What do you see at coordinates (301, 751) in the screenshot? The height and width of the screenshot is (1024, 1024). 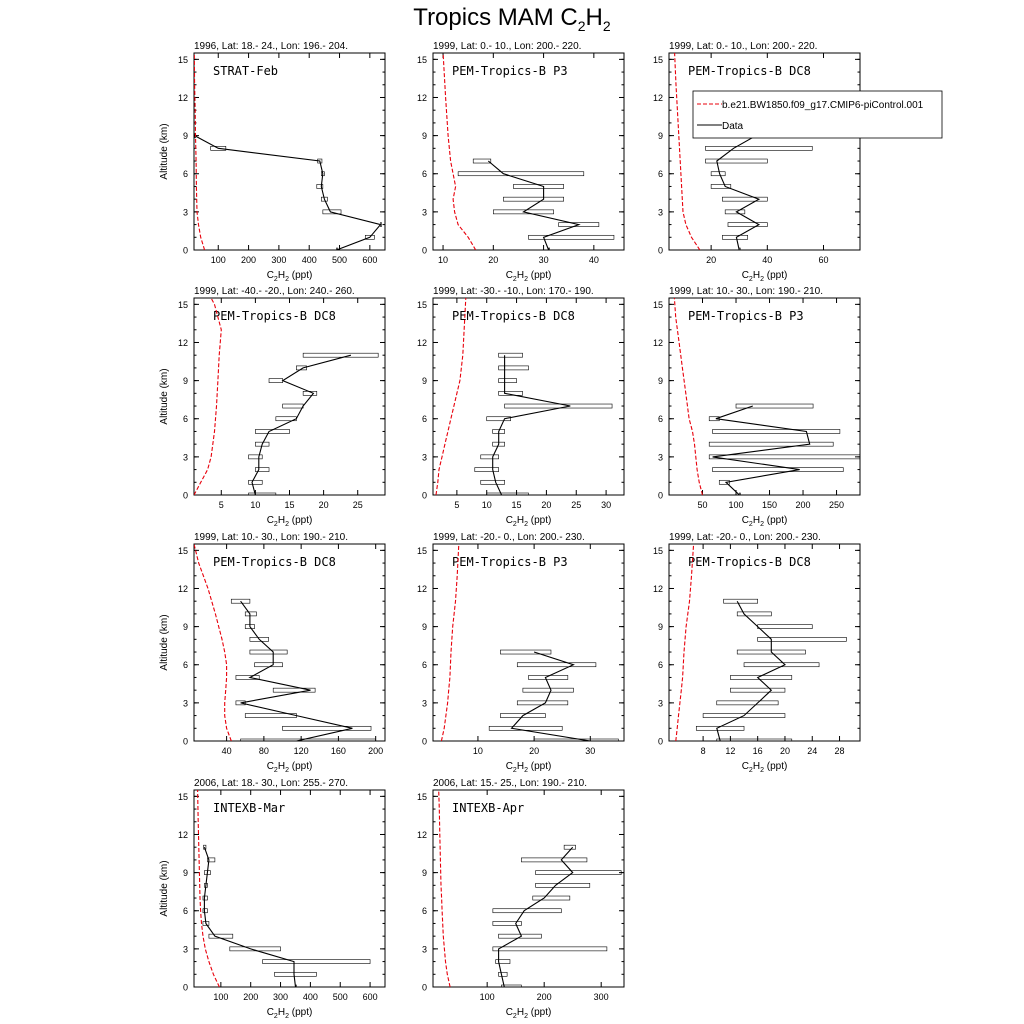 I see `x-tick-label: 120` at bounding box center [301, 751].